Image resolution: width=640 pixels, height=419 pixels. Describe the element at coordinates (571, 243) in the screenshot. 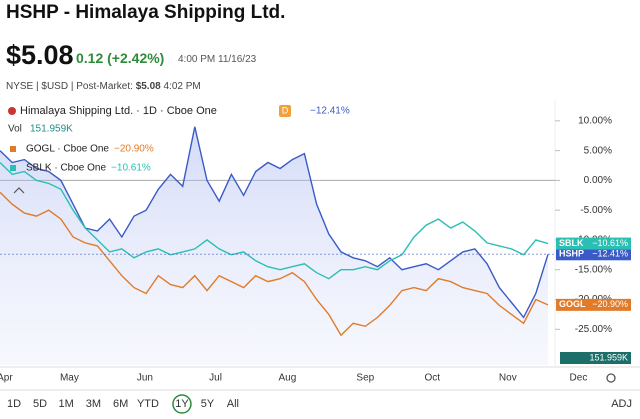

I see `price-tag-name: SBLK` at that location.